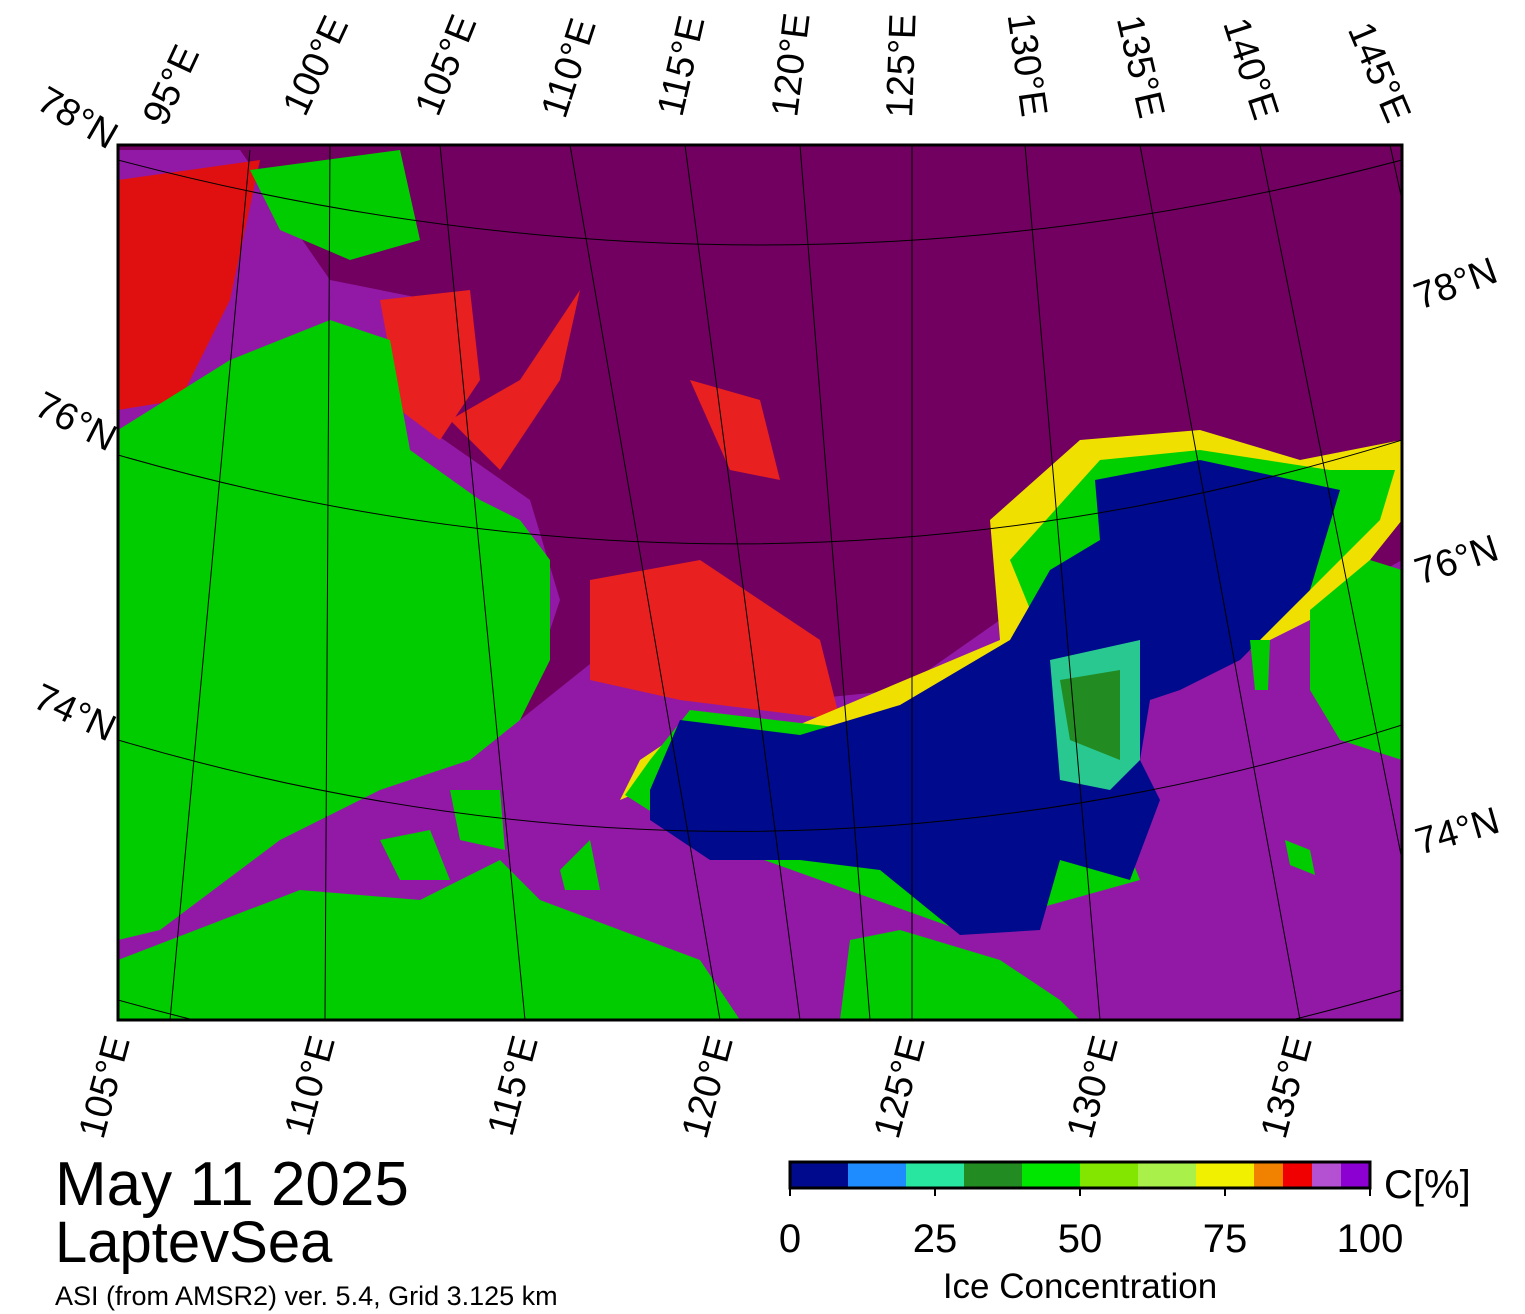 Image resolution: width=1525 pixels, height=1314 pixels. Describe the element at coordinates (1250, 69) in the screenshot. I see `lon-label: 140°E` at that location.